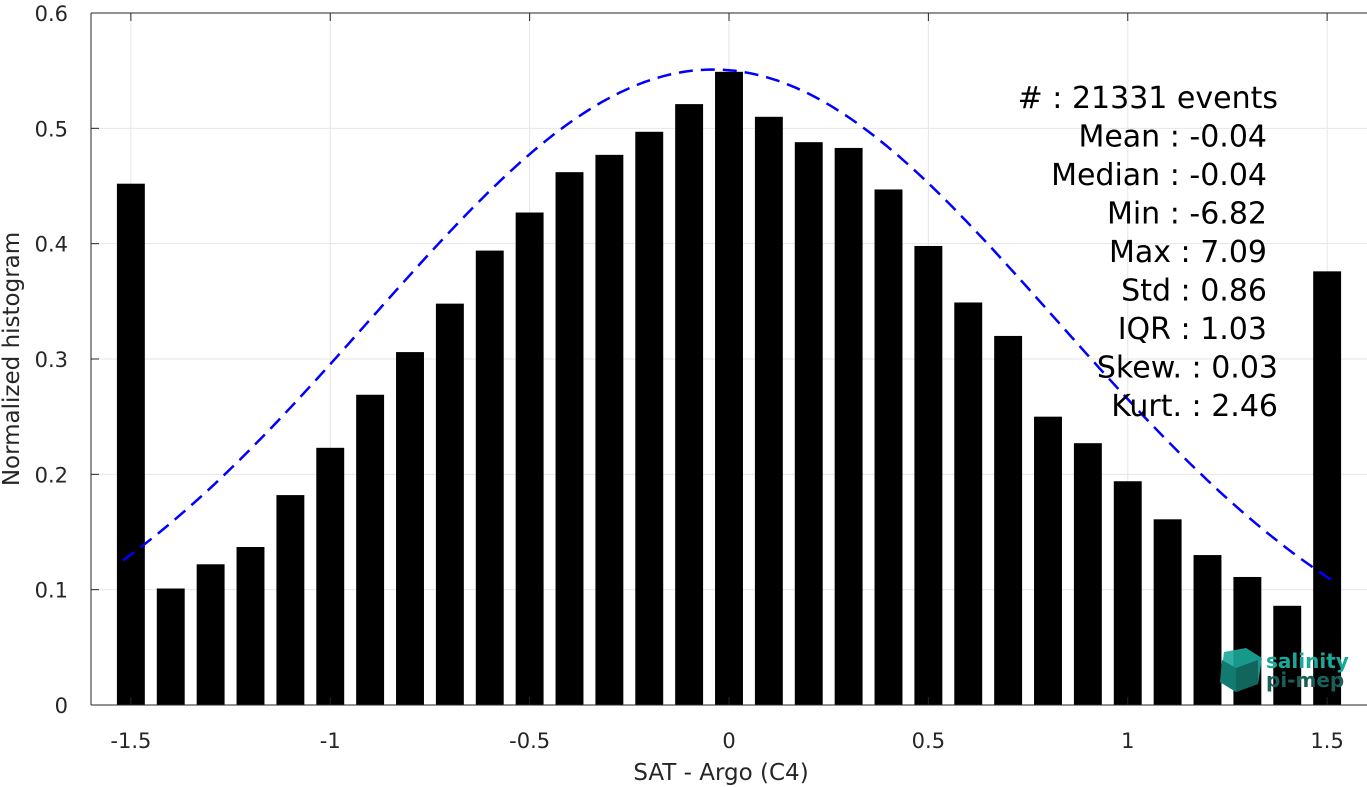 This screenshot has height=787, width=1367. I want to click on stats-line: # : 21331 events, so click(1148, 98).